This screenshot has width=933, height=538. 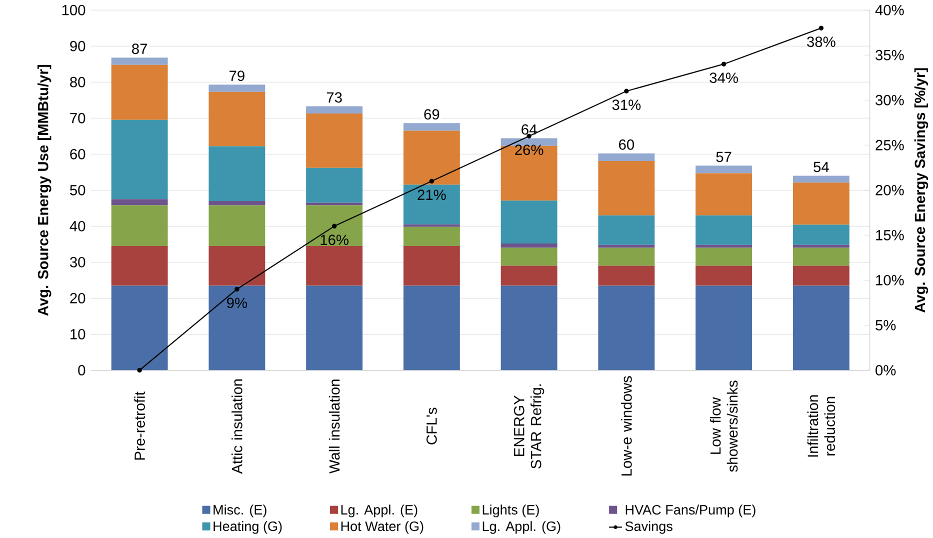 I want to click on y2-tick-label: 20%, so click(x=890, y=190).